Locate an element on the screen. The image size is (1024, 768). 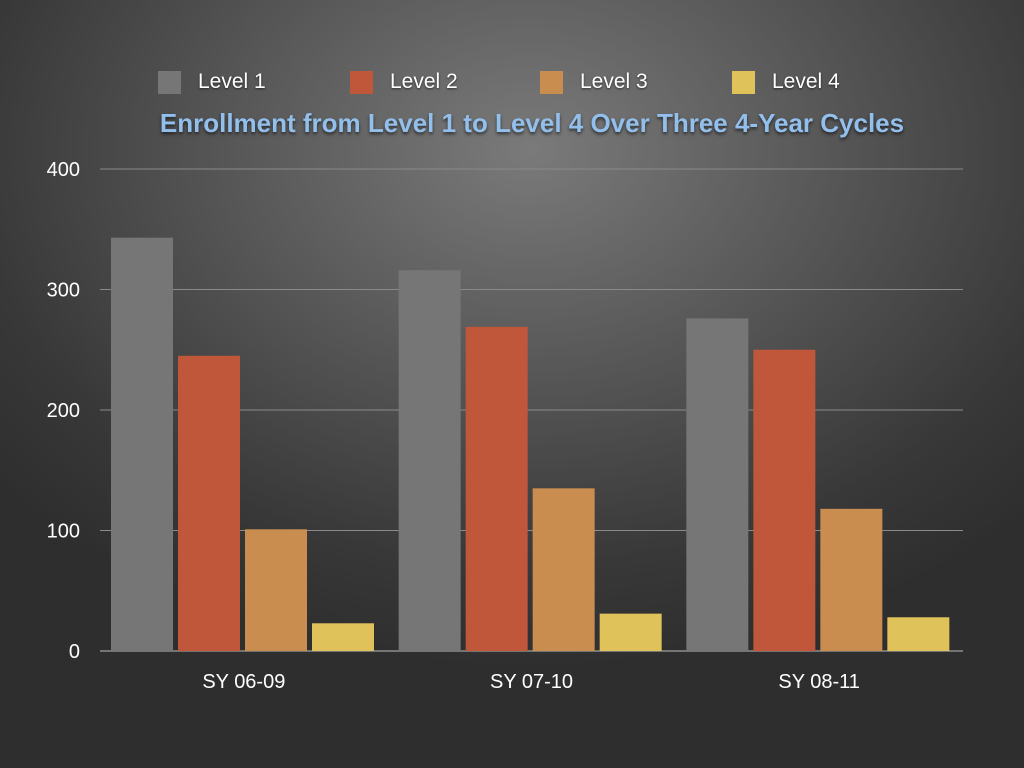
legend-item: Level 3 is located at coordinates (594, 82).